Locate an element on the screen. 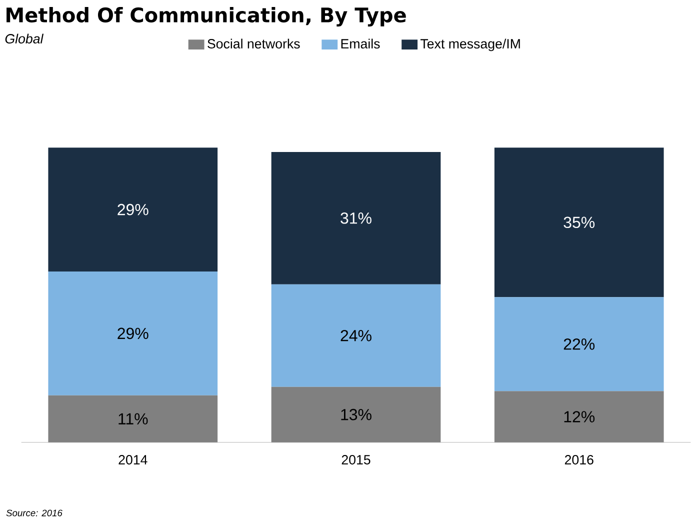  x-tick-label: 2014 is located at coordinates (133, 459).